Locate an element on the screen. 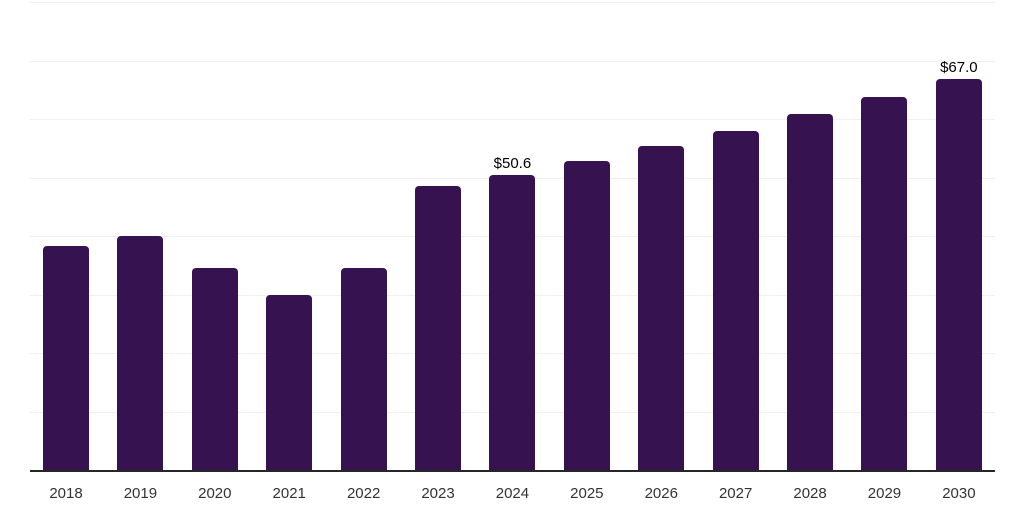 This screenshot has height=512, width=1024. bar-2018 is located at coordinates (66, 358).